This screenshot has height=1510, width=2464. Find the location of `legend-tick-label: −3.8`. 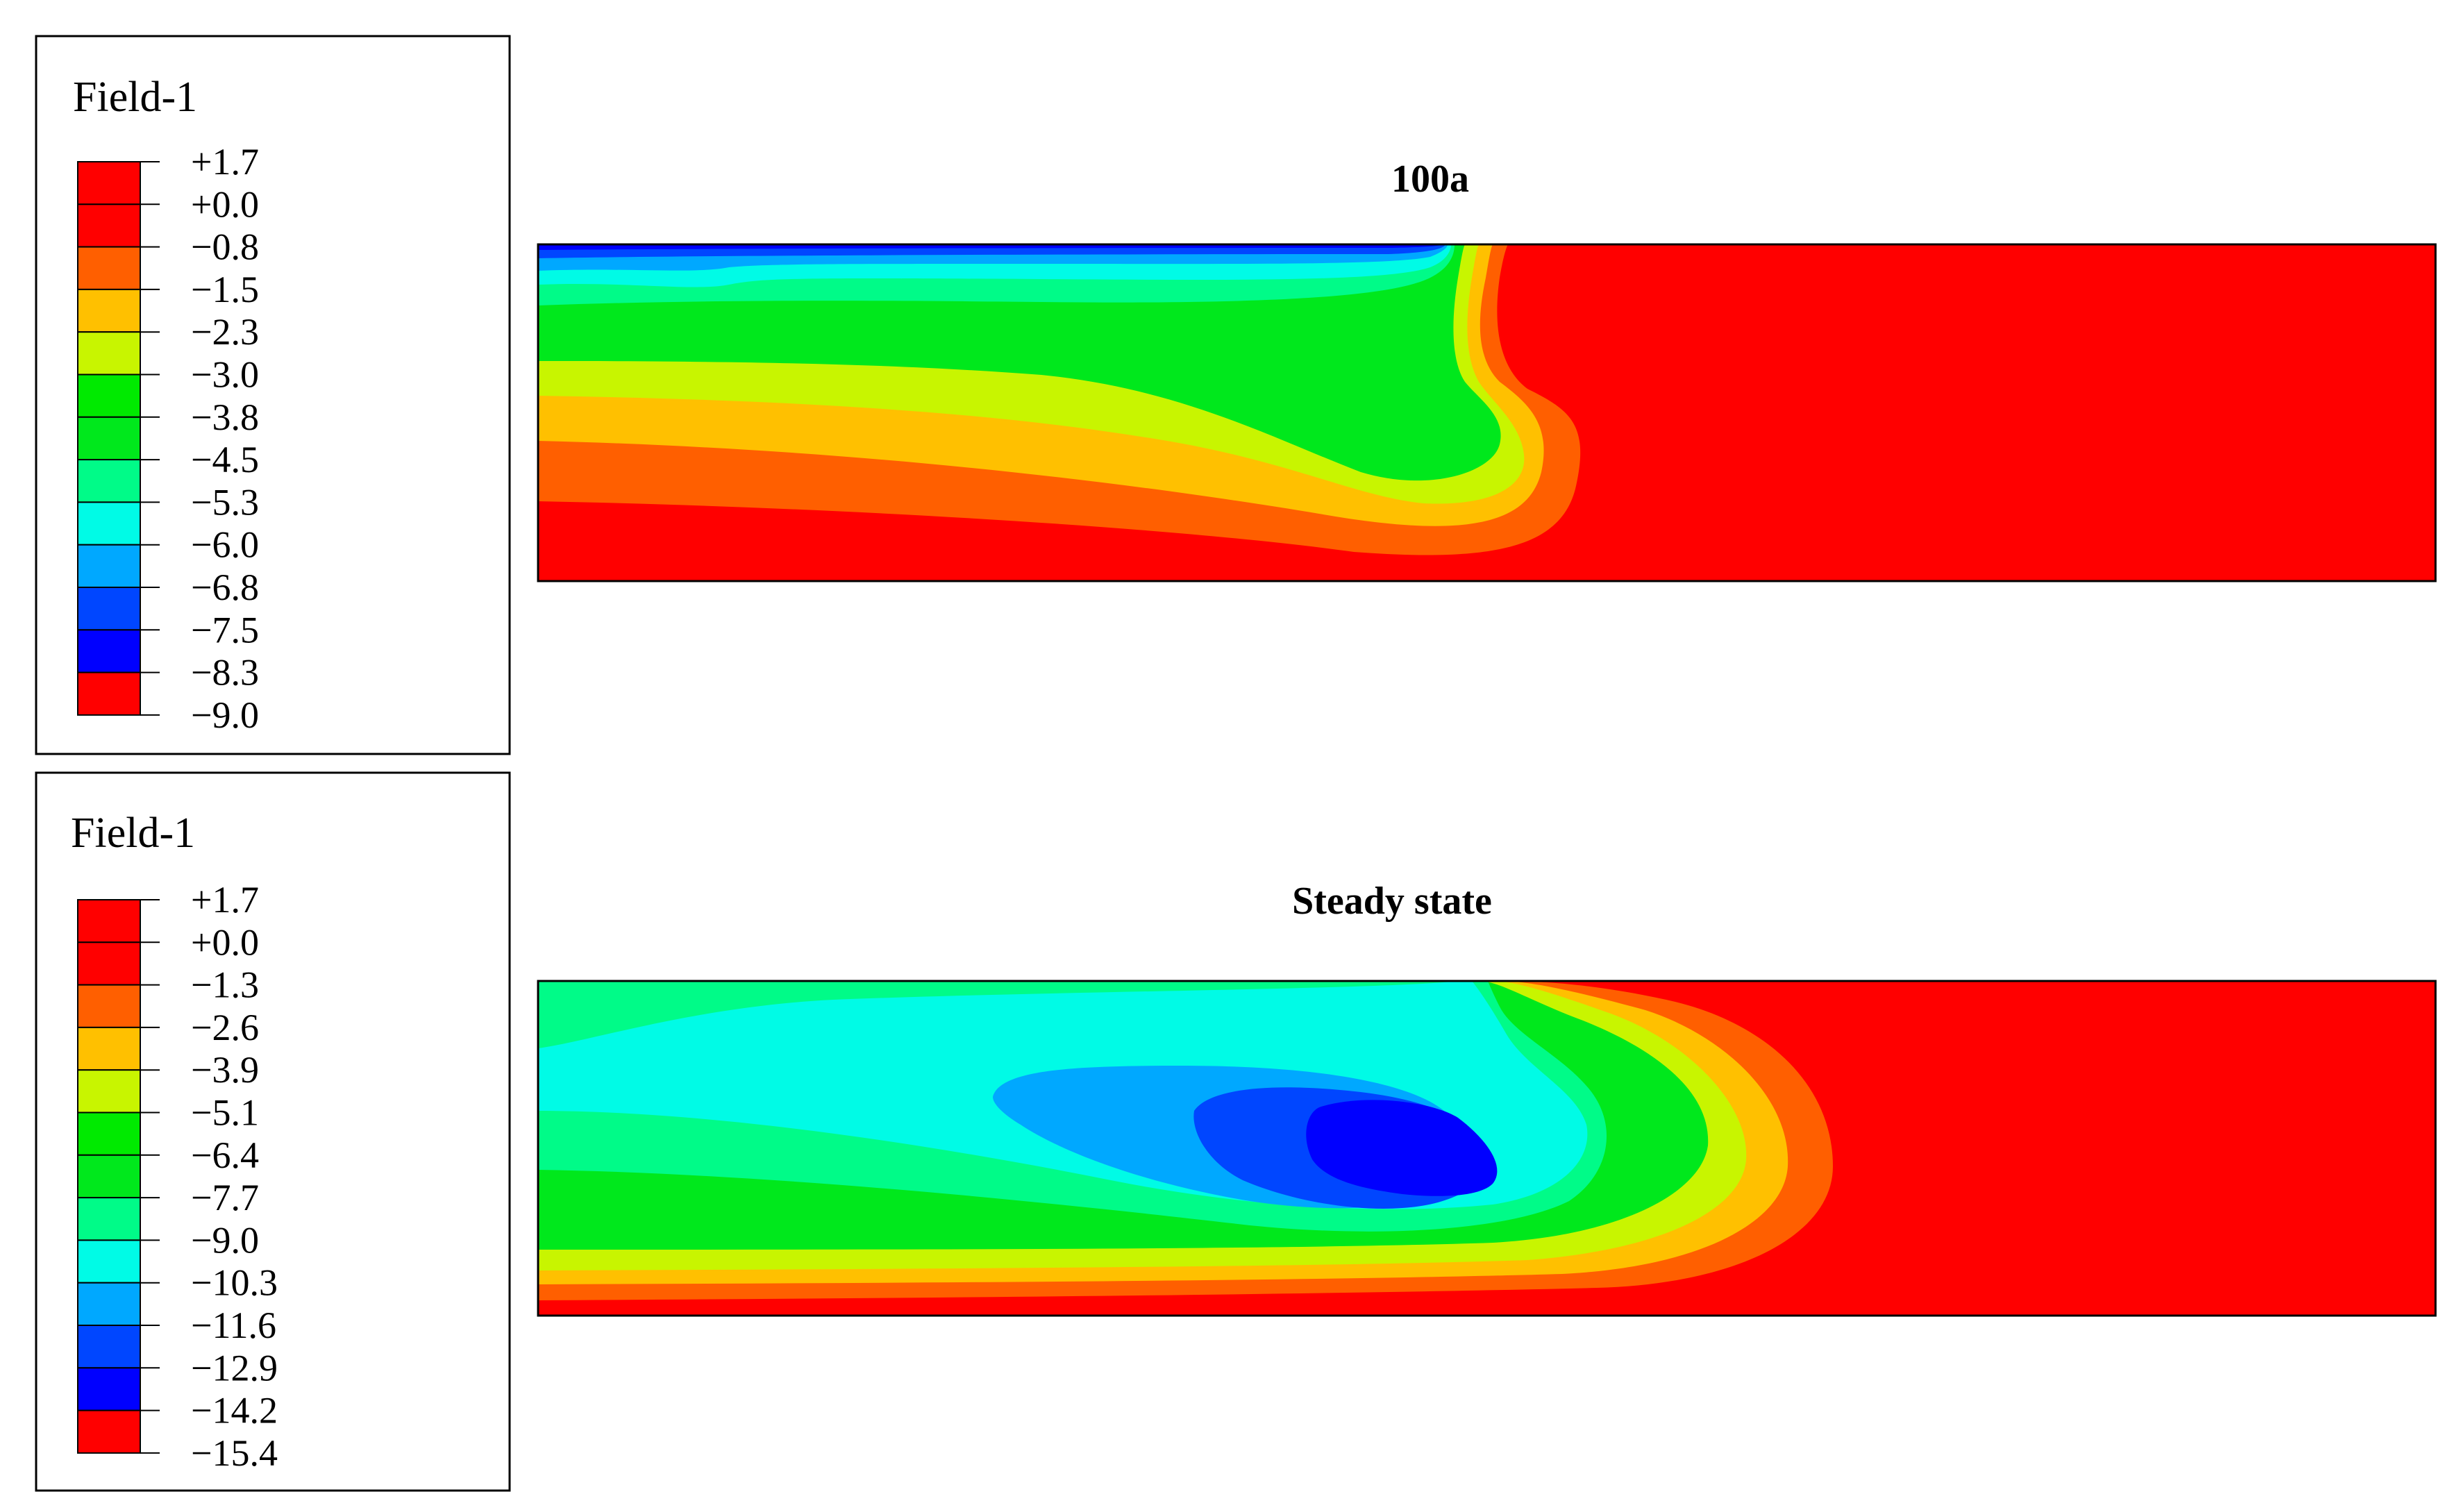

legend-tick-label: −3.8 is located at coordinates (225, 417).